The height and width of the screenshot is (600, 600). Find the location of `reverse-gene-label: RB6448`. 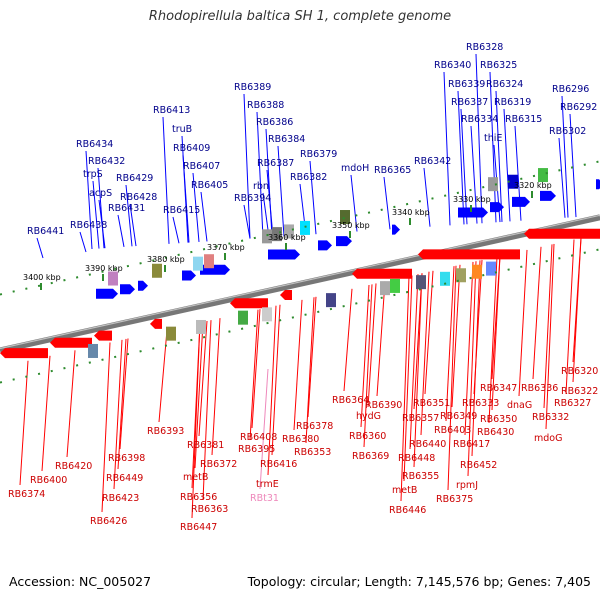

reverse-gene-label: RB6448 is located at coordinates (416, 458).